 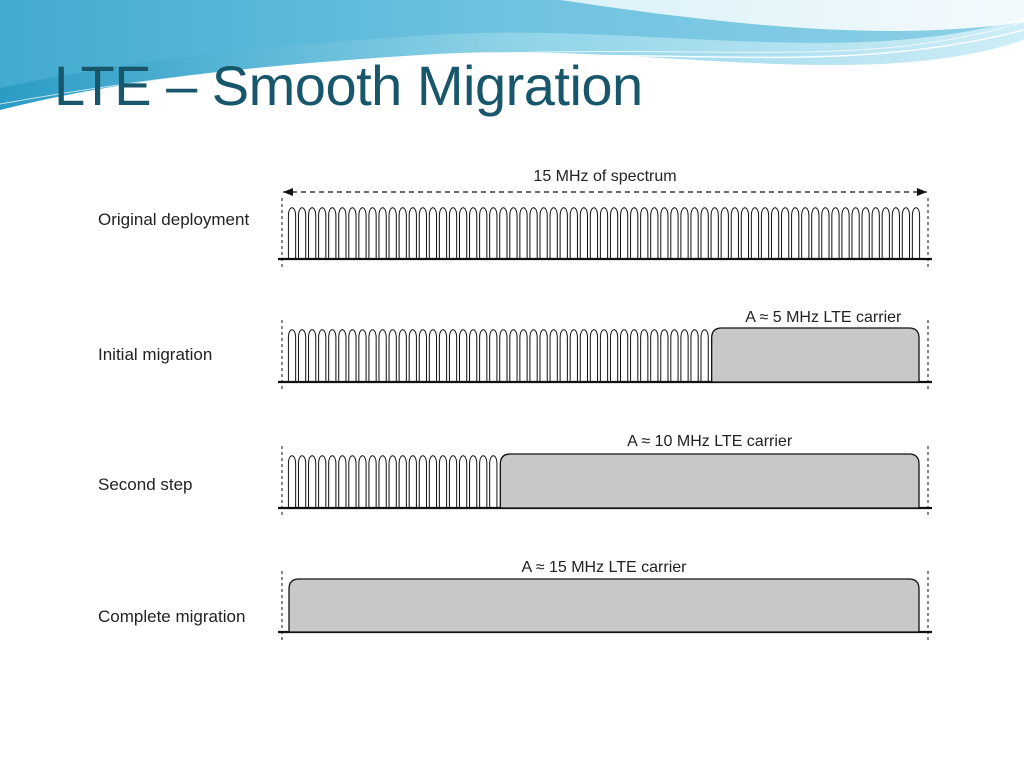 What do you see at coordinates (605, 481) in the screenshot?
I see `row-second-step` at bounding box center [605, 481].